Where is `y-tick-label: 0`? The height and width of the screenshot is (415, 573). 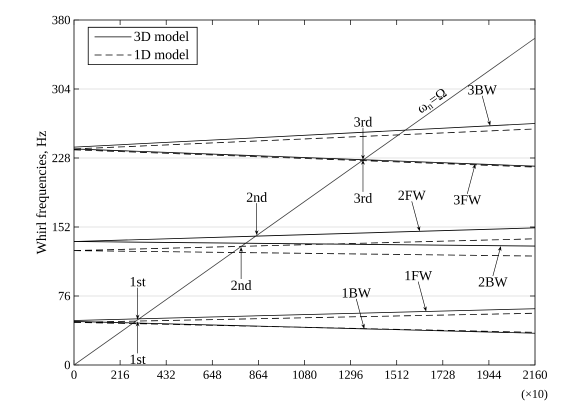
y-tick-label: 0 is located at coordinates (67, 365).